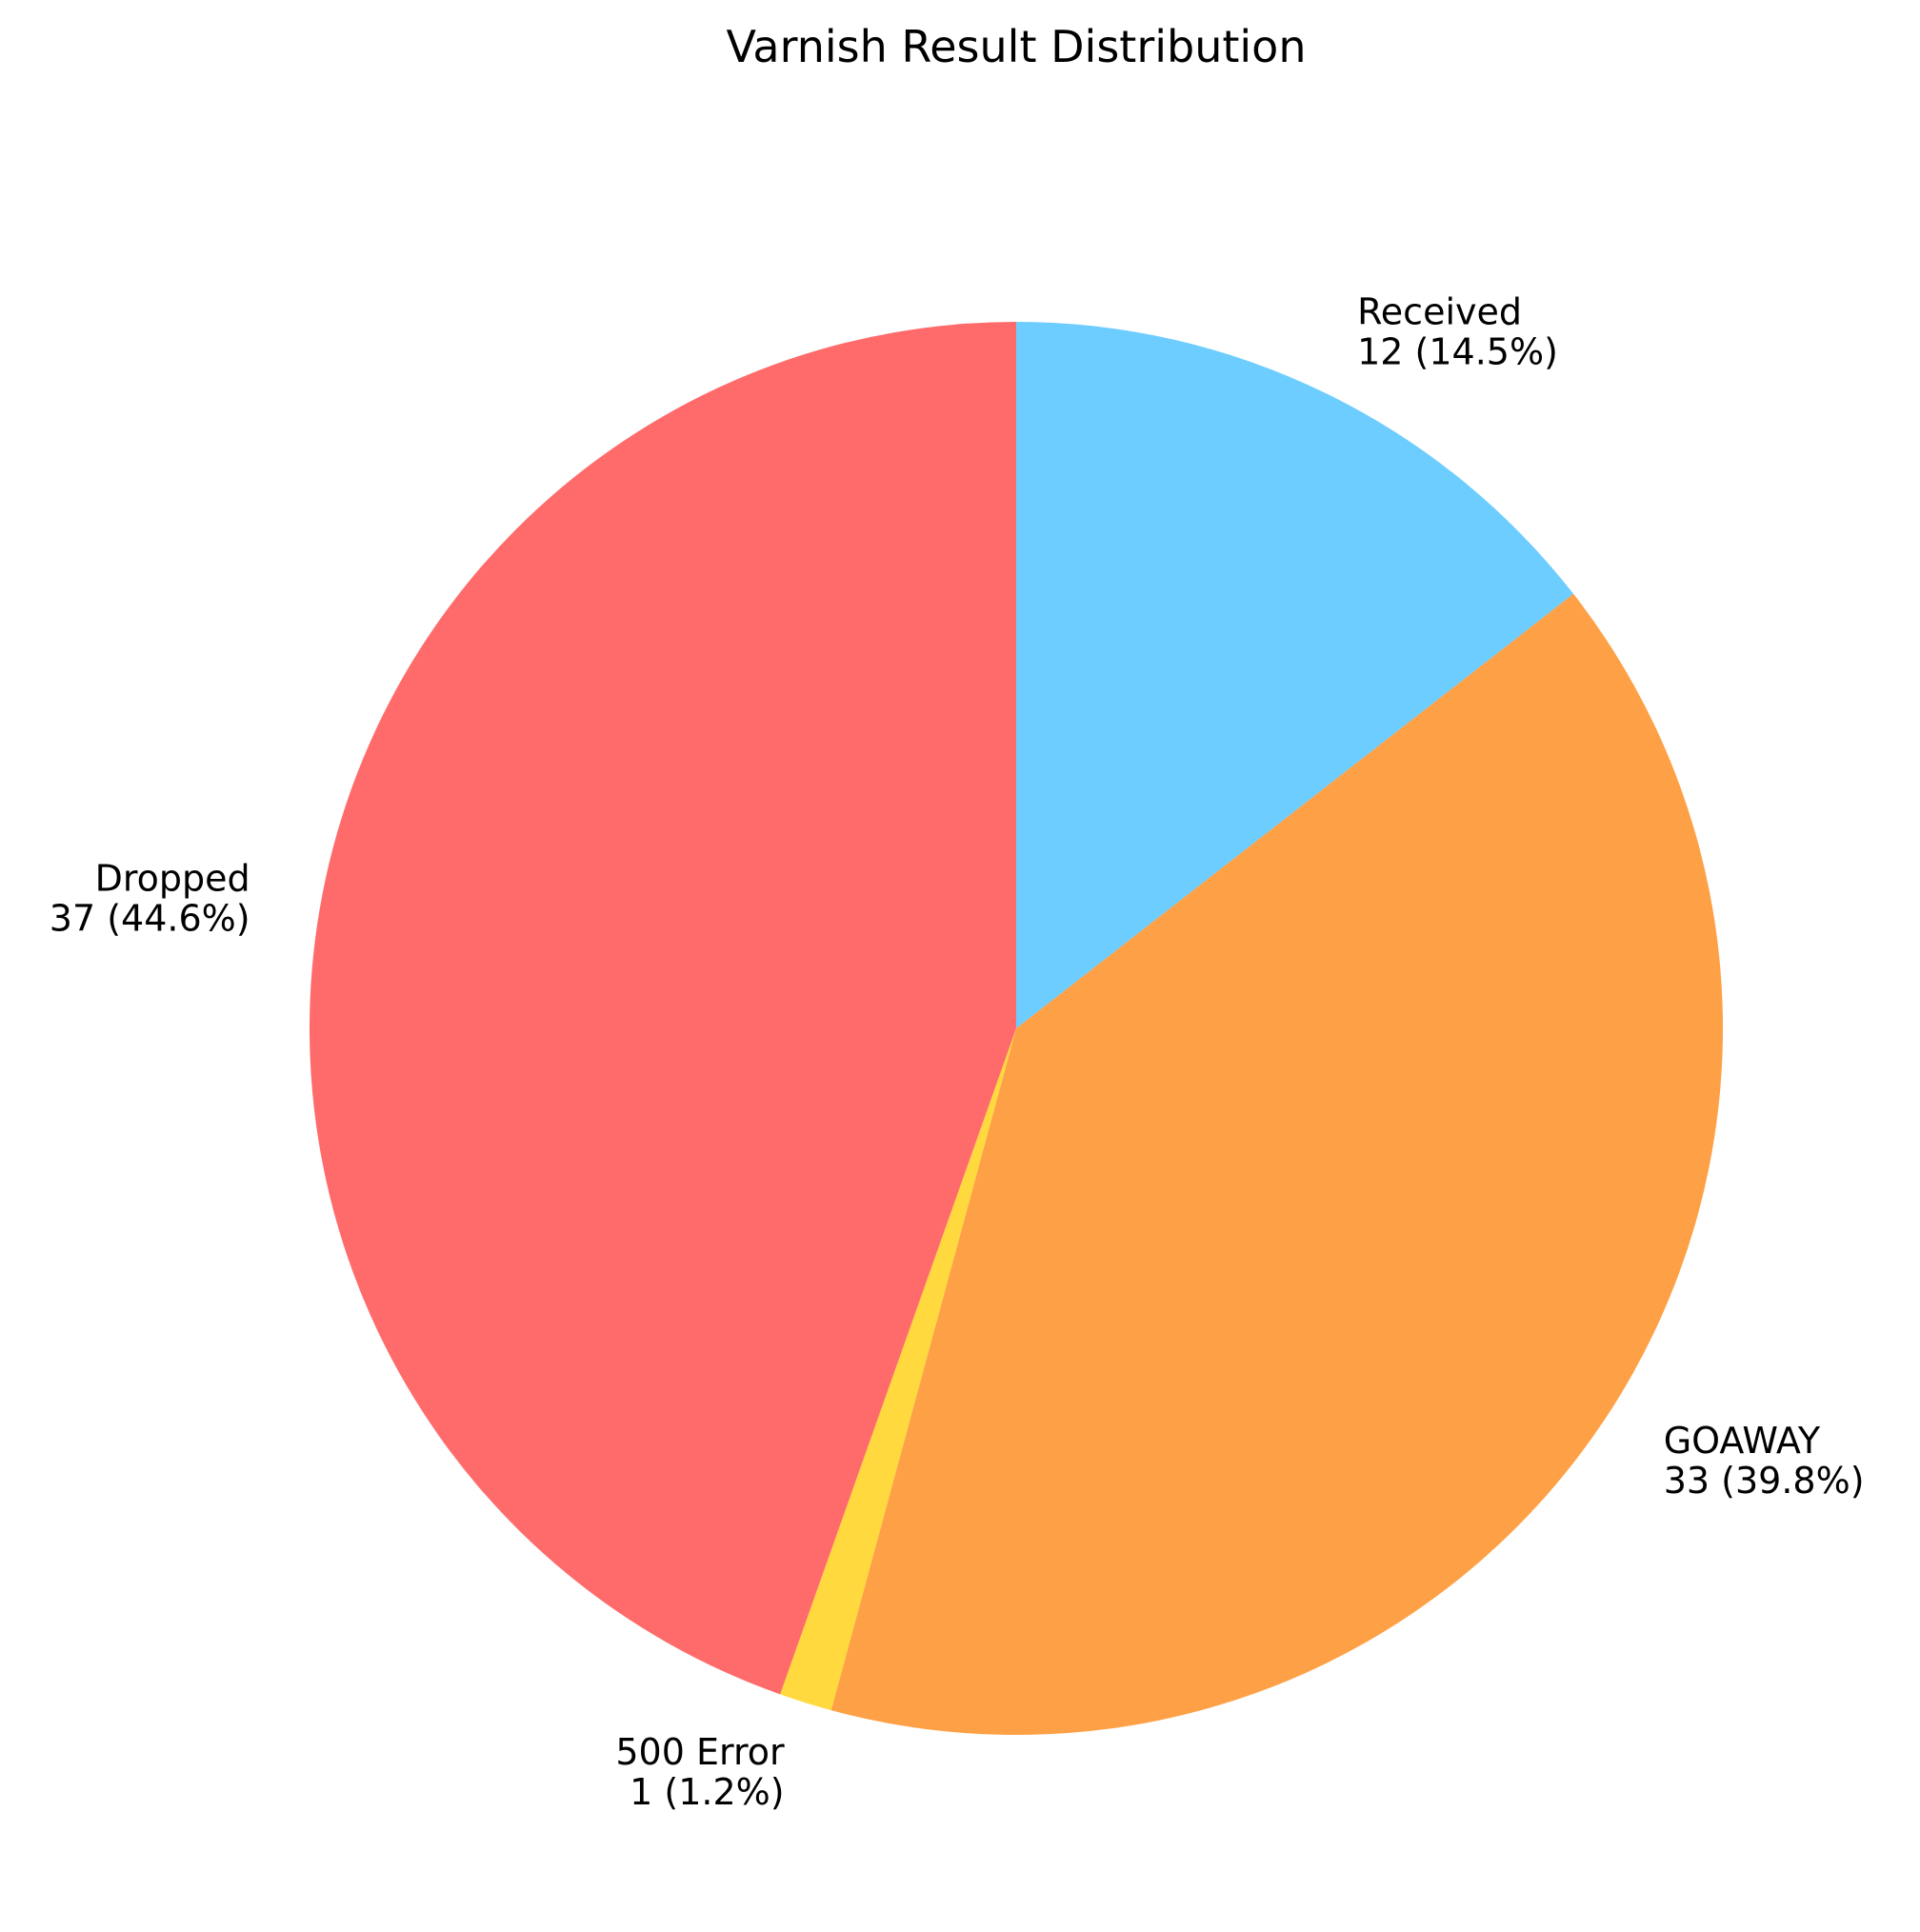 The image size is (1920, 1932). I want to click on slice-label-500-error: 500 Error 1 (1.2%), so click(700, 1772).